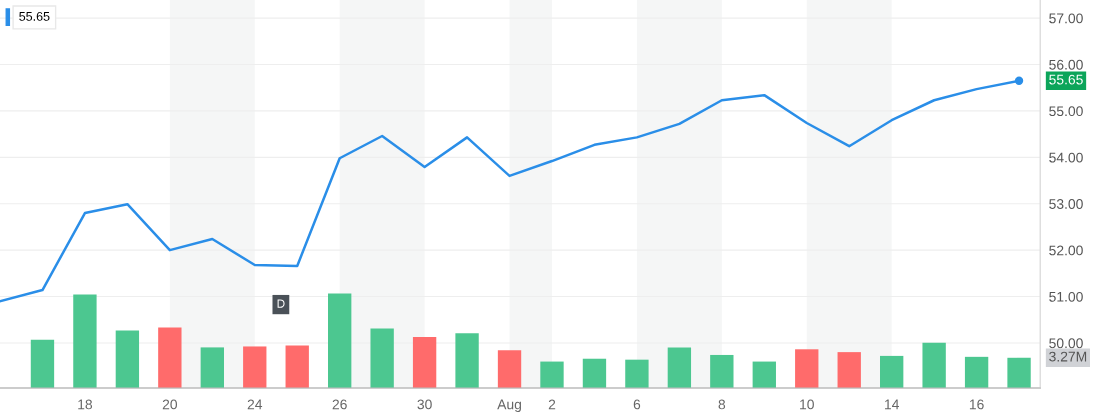 The image size is (1102, 419). What do you see at coordinates (85, 404) in the screenshot?
I see `x-tick-label: 18` at bounding box center [85, 404].